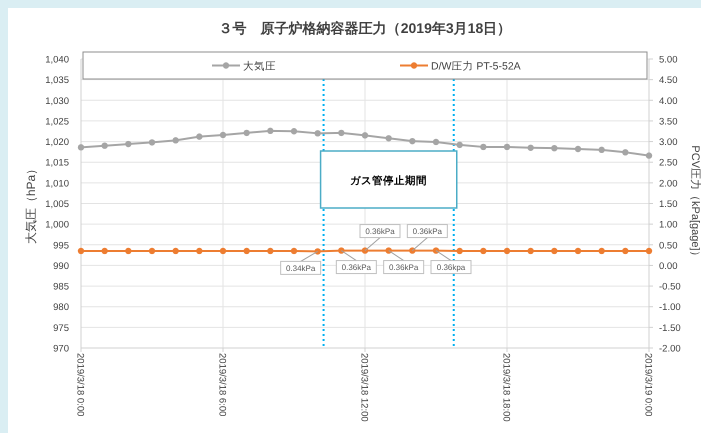 The width and height of the screenshot is (701, 433). I want to click on y-tick-label: 985, so click(61, 287).